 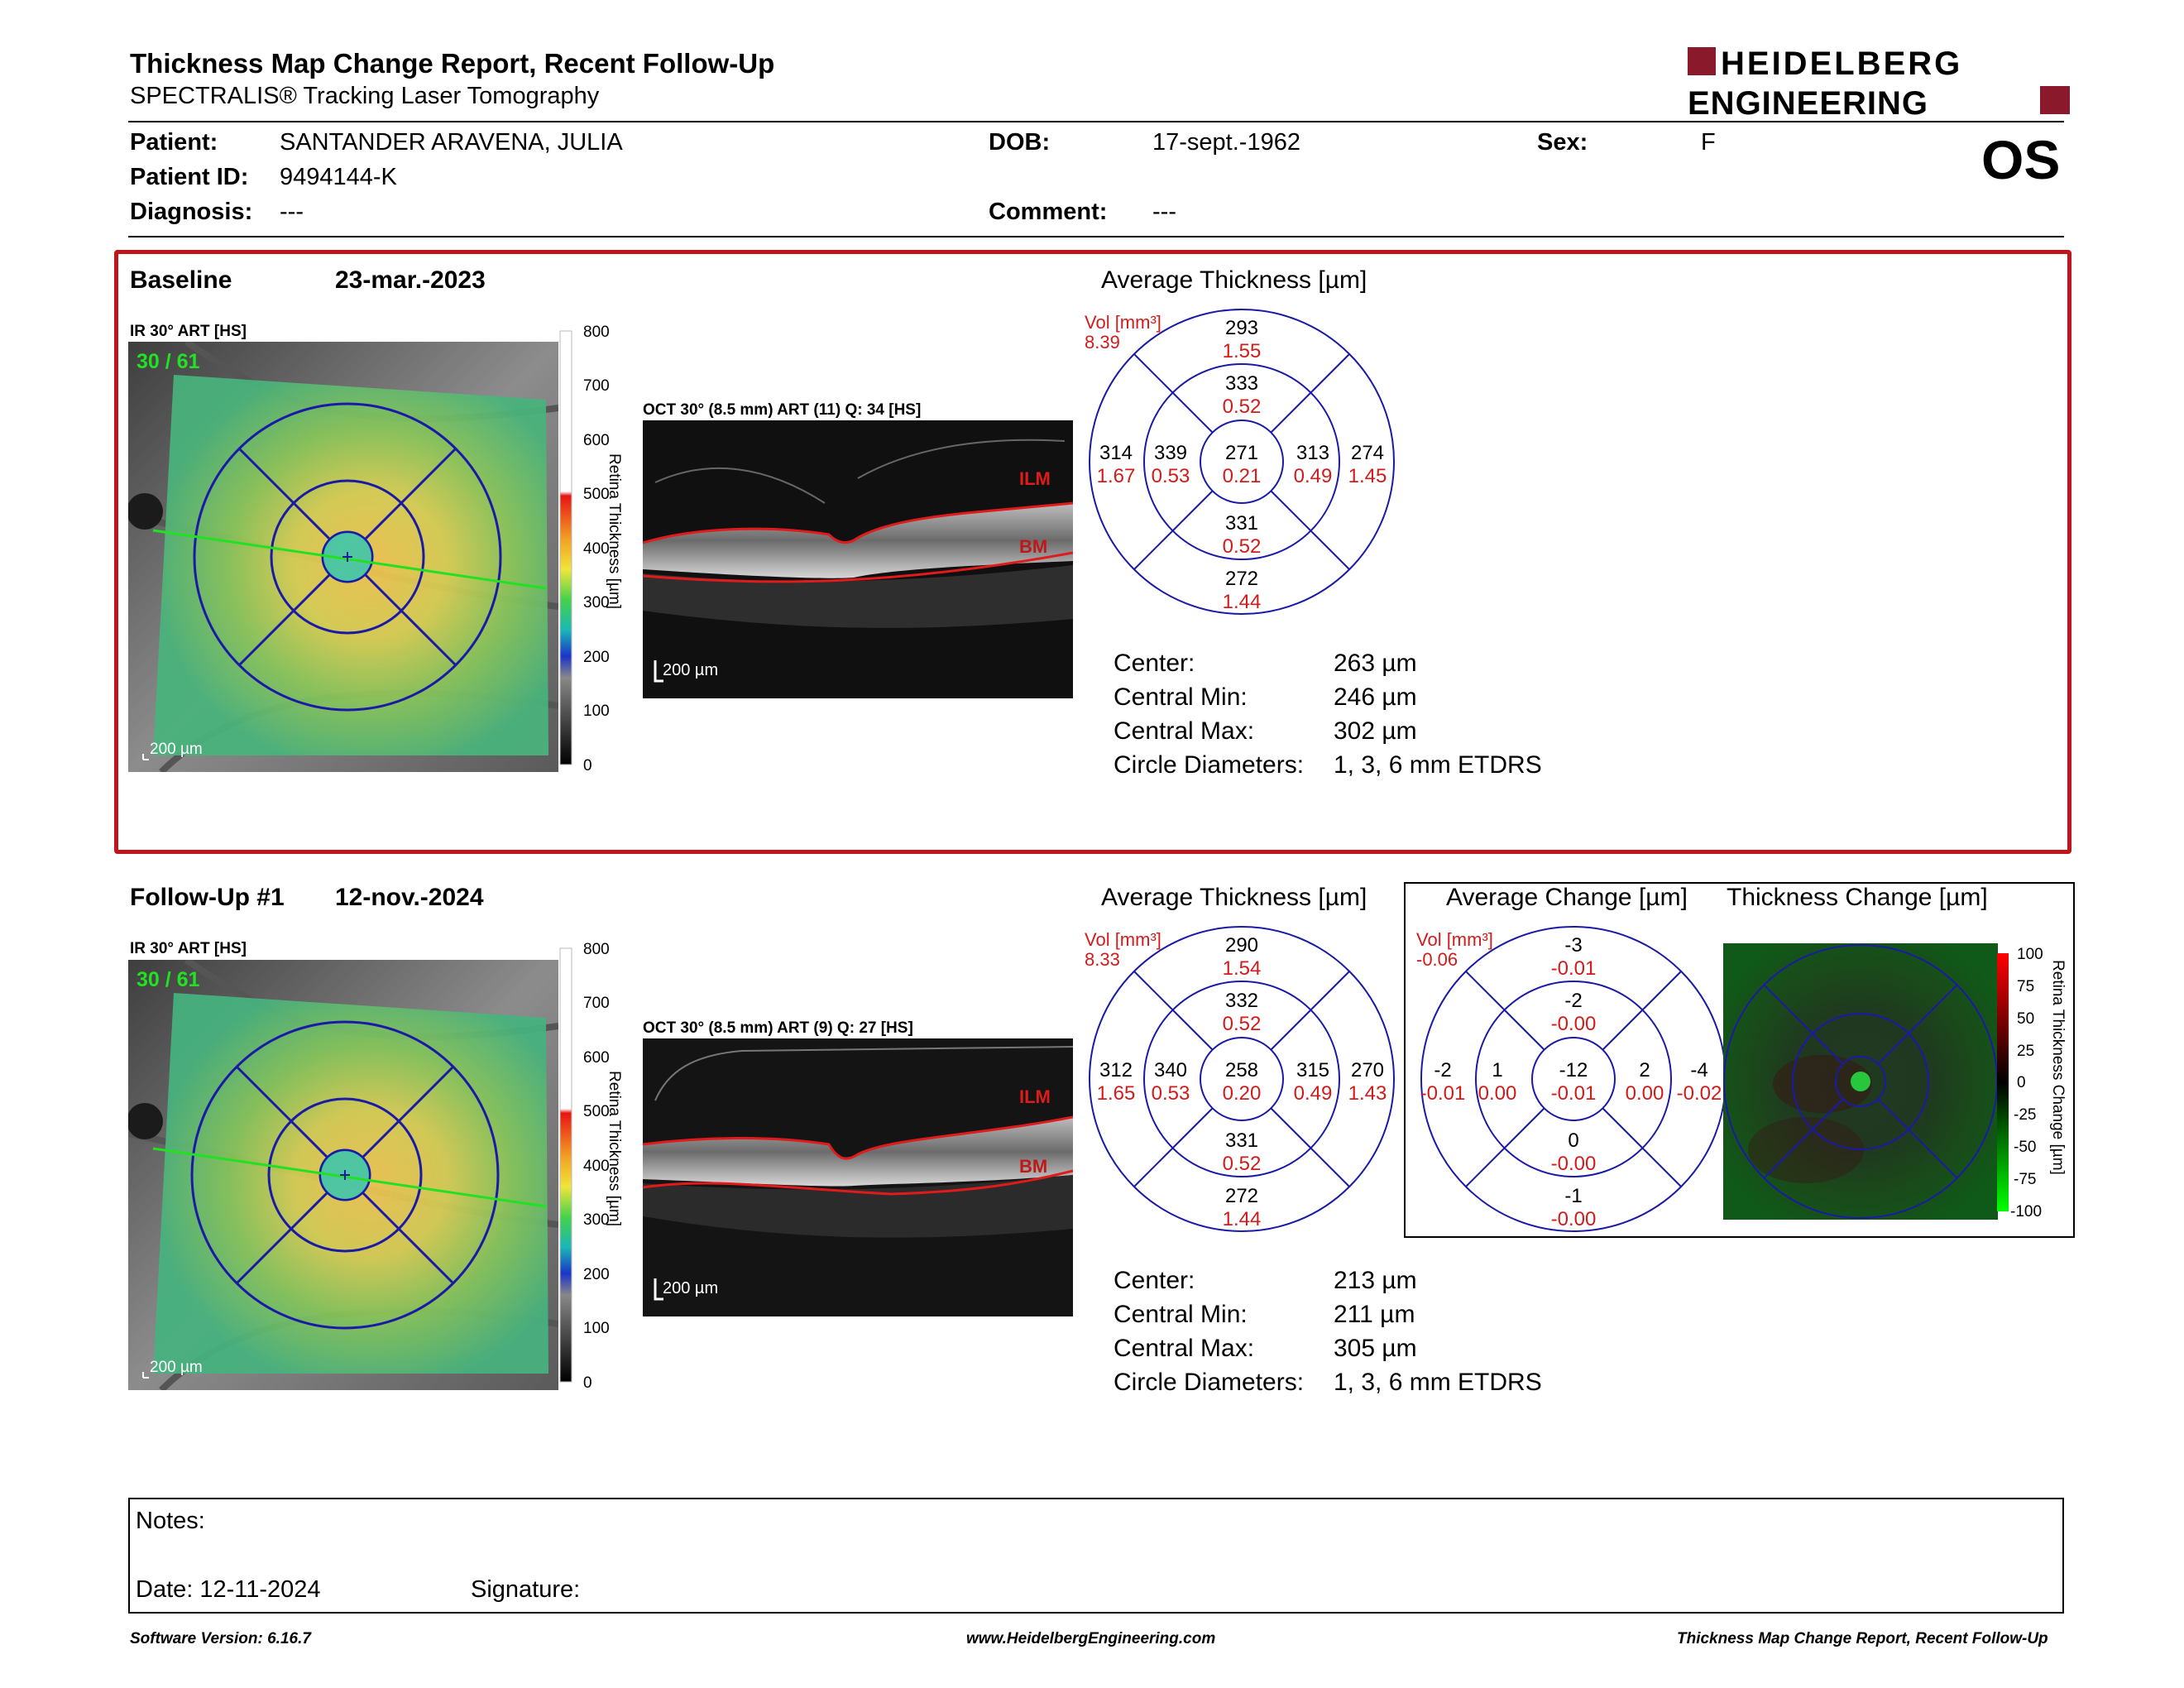 I want to click on svg-text: 272, so click(x=1241, y=579).